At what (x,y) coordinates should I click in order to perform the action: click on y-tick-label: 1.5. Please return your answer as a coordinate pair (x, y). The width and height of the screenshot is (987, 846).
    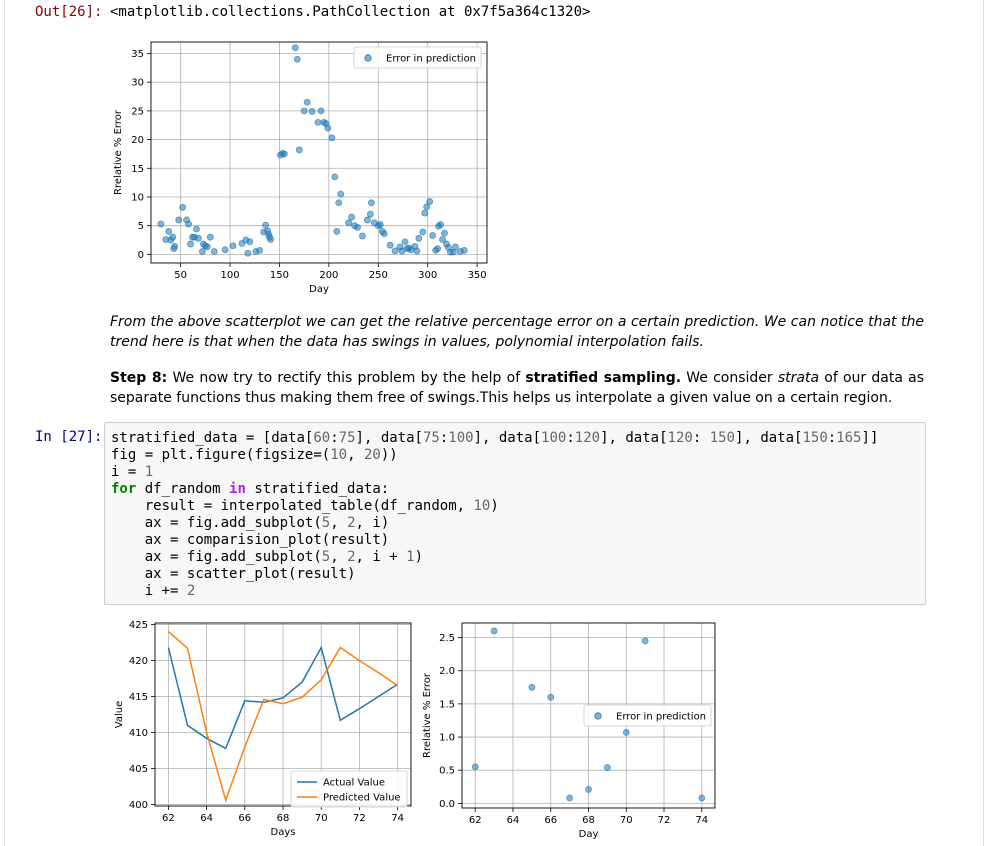
    Looking at the image, I should click on (447, 704).